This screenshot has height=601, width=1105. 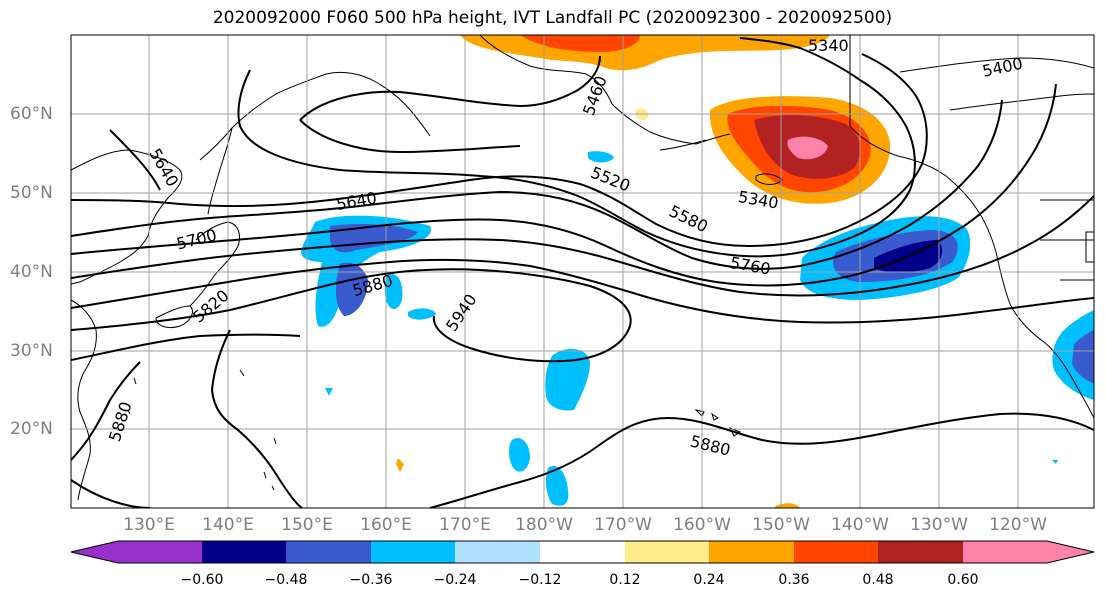 I want to click on lon-label: 130°E, so click(x=149, y=525).